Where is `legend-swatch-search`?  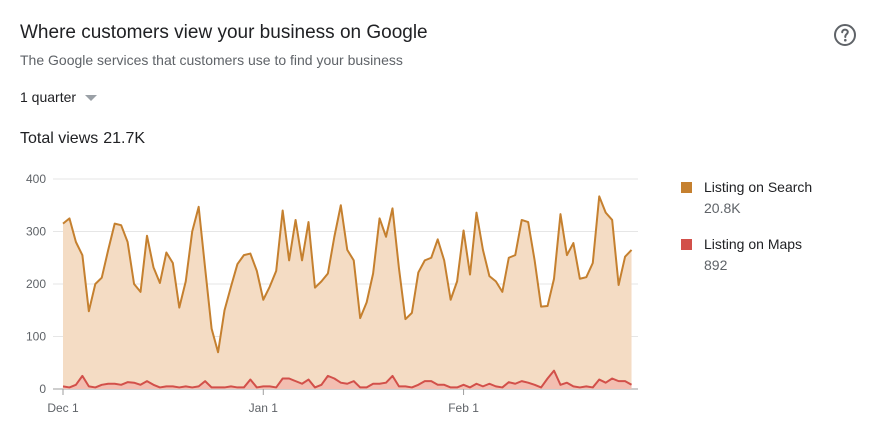 legend-swatch-search is located at coordinates (686, 187).